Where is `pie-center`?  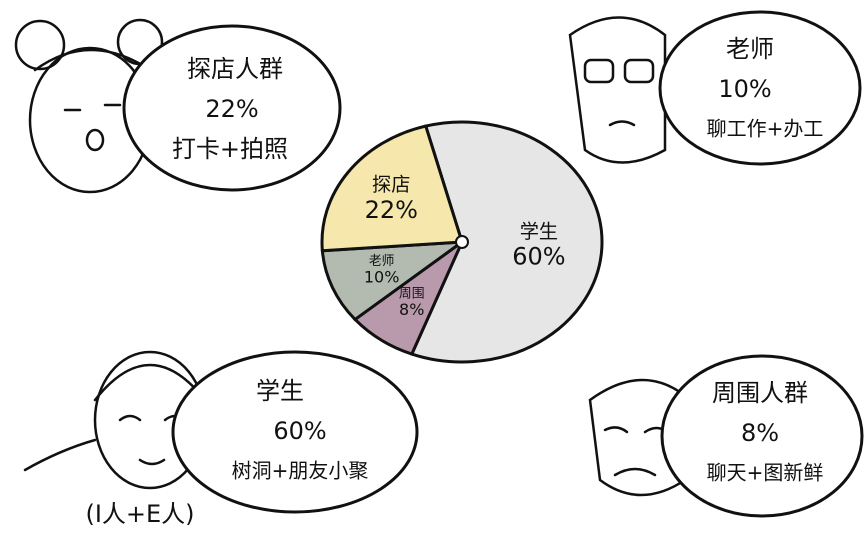 pie-center is located at coordinates (462, 242).